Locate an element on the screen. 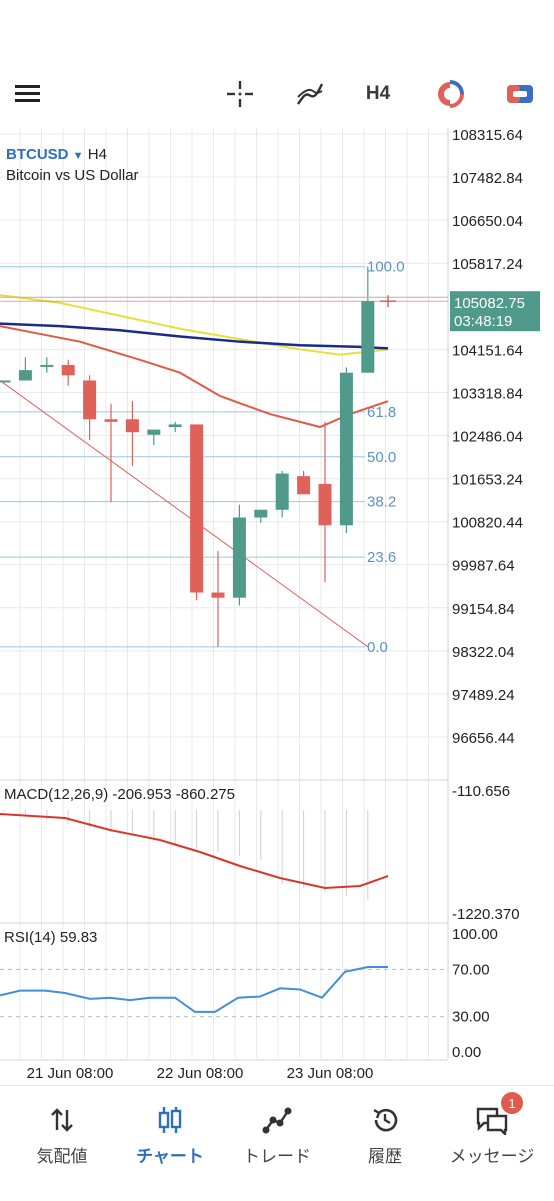 The width and height of the screenshot is (554, 1201). objects-button is located at coordinates (450, 94).